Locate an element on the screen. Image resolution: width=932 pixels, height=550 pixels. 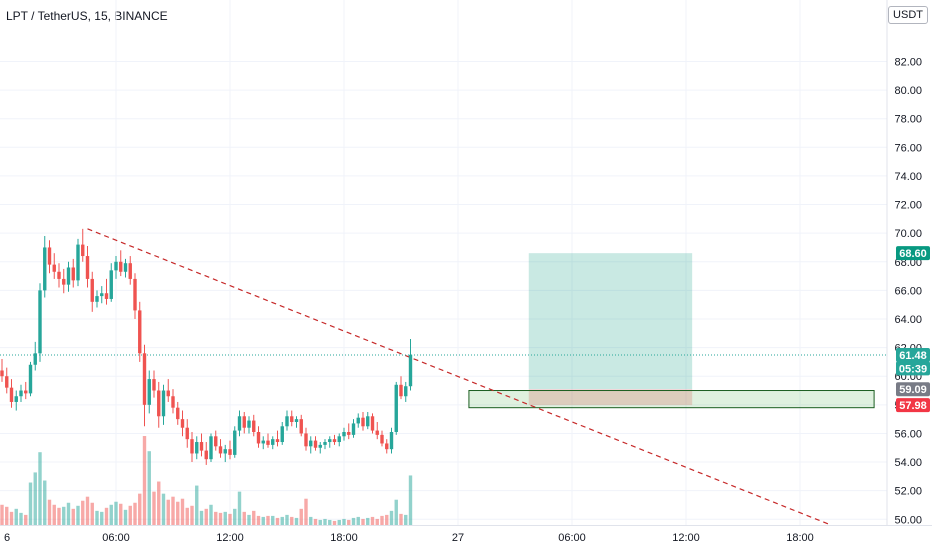
price-tick-label: 76.00 is located at coordinates (908, 148).